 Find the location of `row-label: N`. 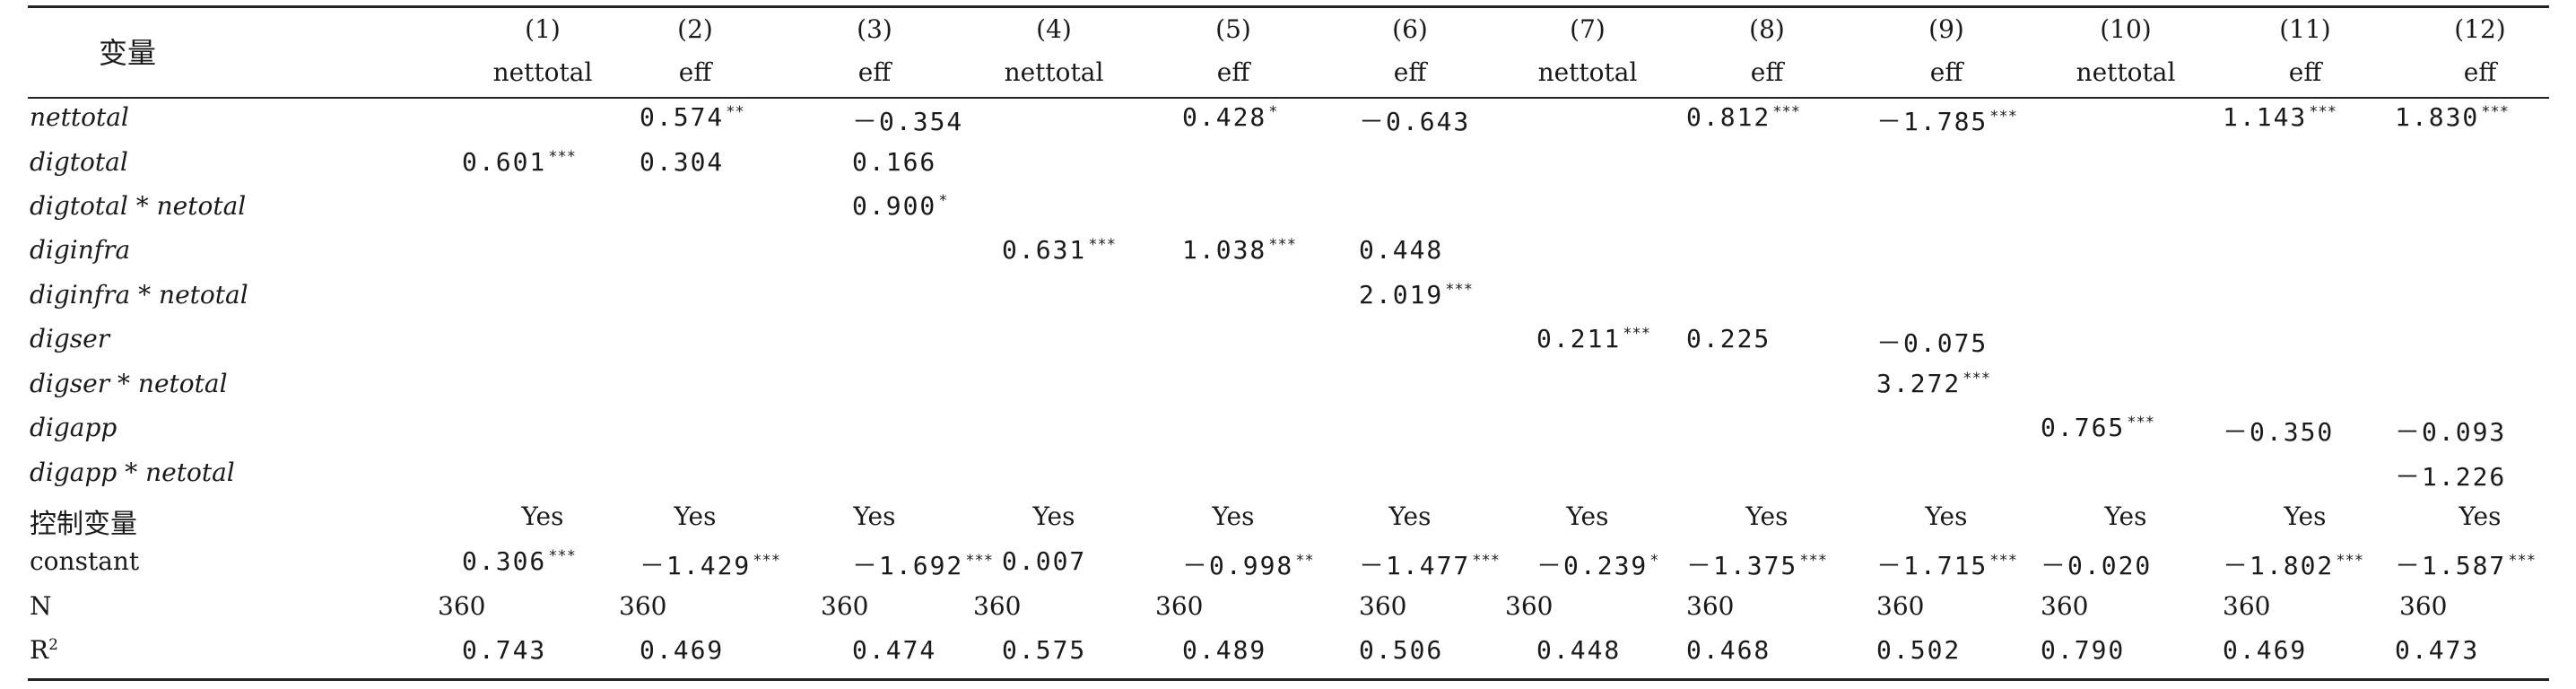

row-label: N is located at coordinates (41, 606).